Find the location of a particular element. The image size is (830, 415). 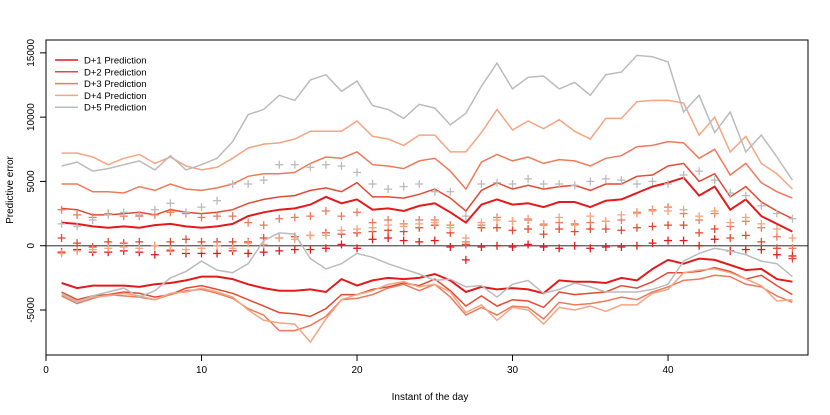

y-tick-label: 0 is located at coordinates (31, 245).